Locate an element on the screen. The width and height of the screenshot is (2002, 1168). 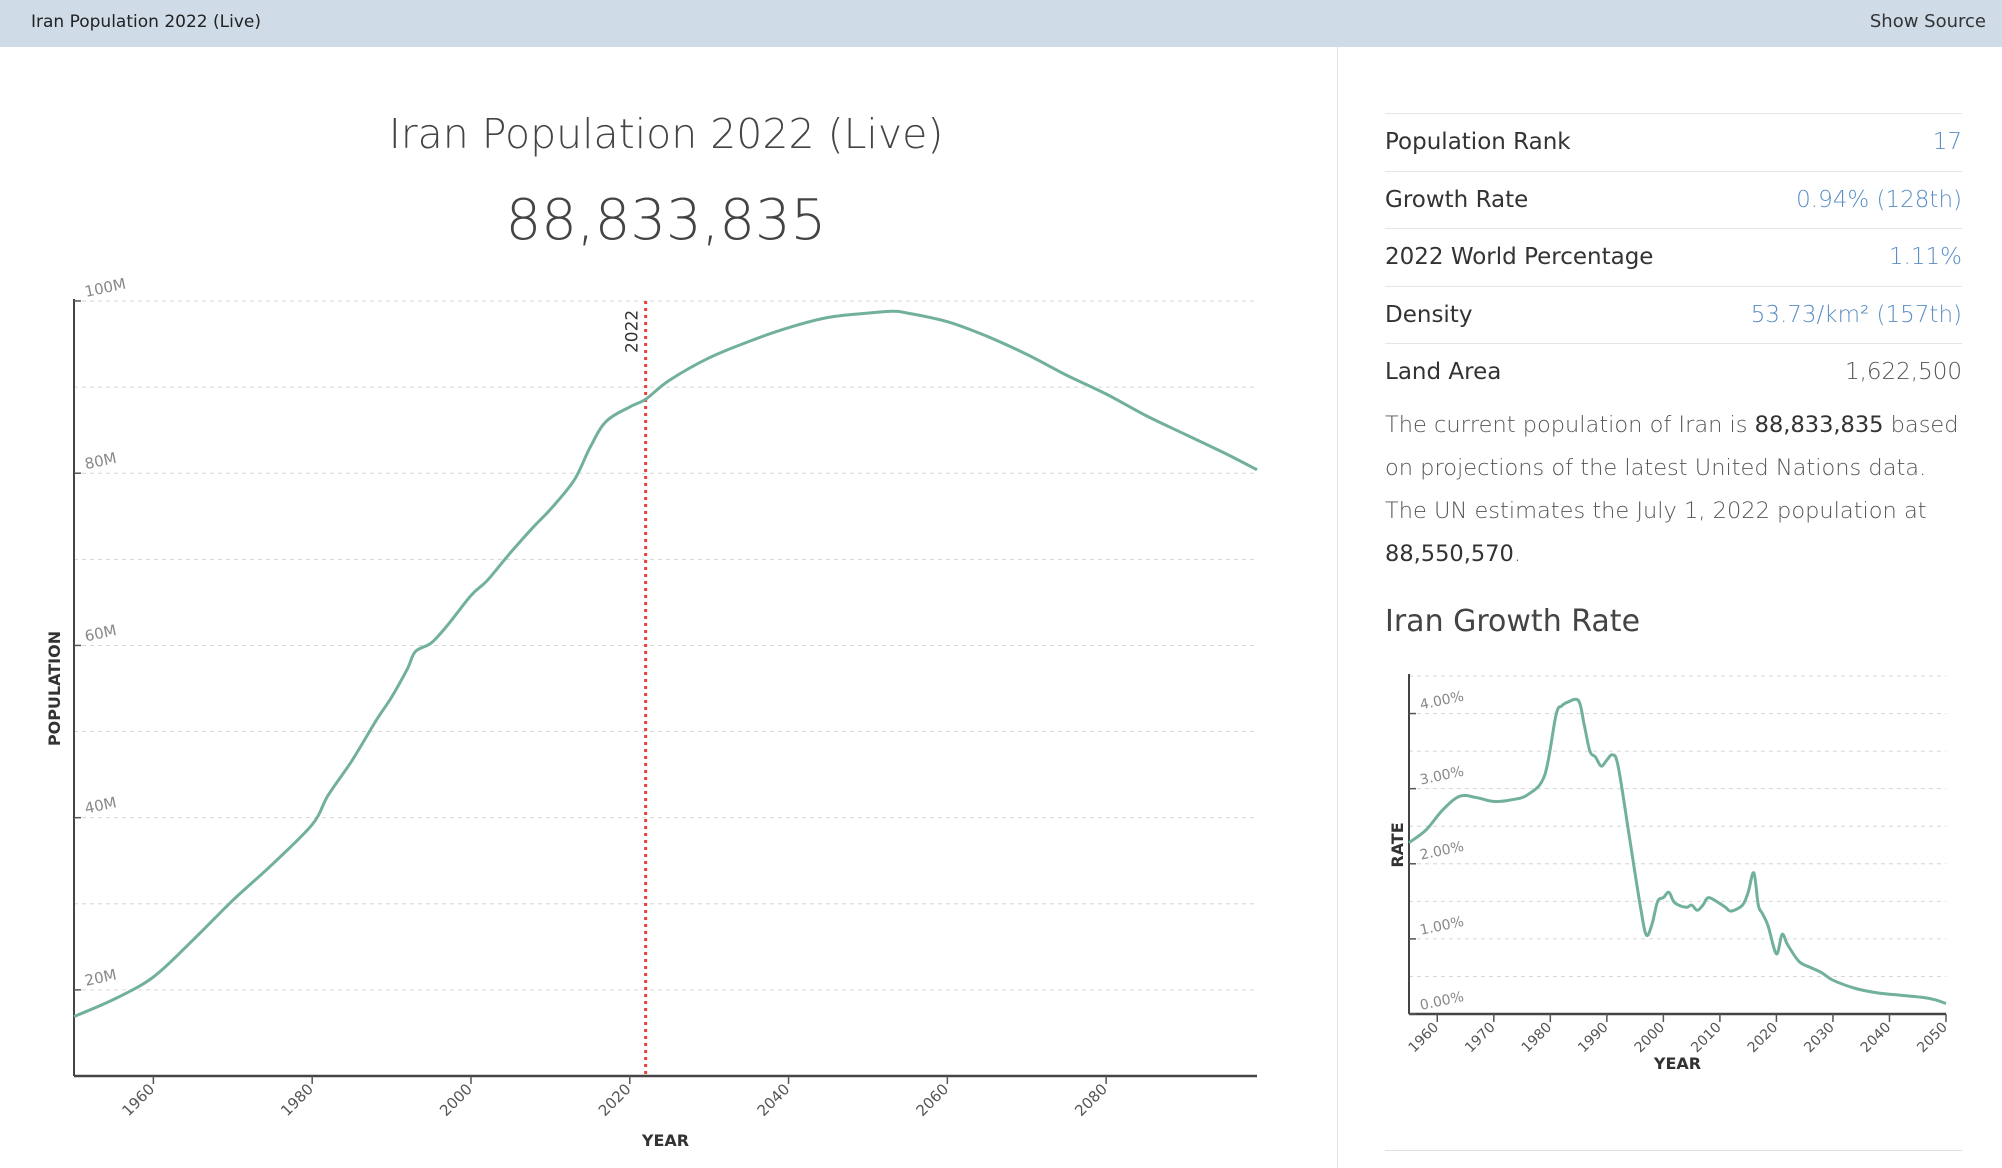
stat-row: Density 53.73/km² (157th) is located at coordinates (1673, 314).